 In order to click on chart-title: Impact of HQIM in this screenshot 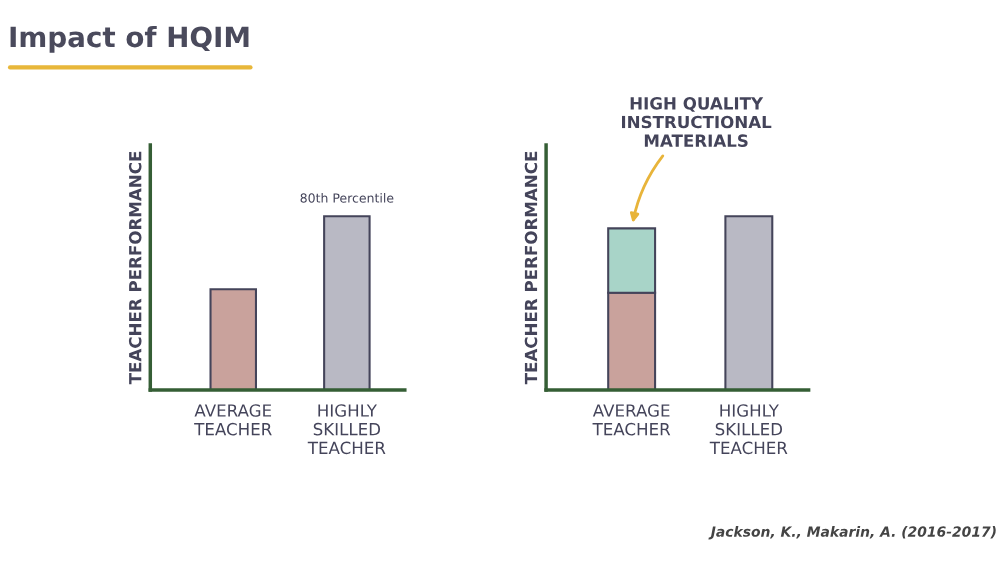, I will do `click(129, 39)`.